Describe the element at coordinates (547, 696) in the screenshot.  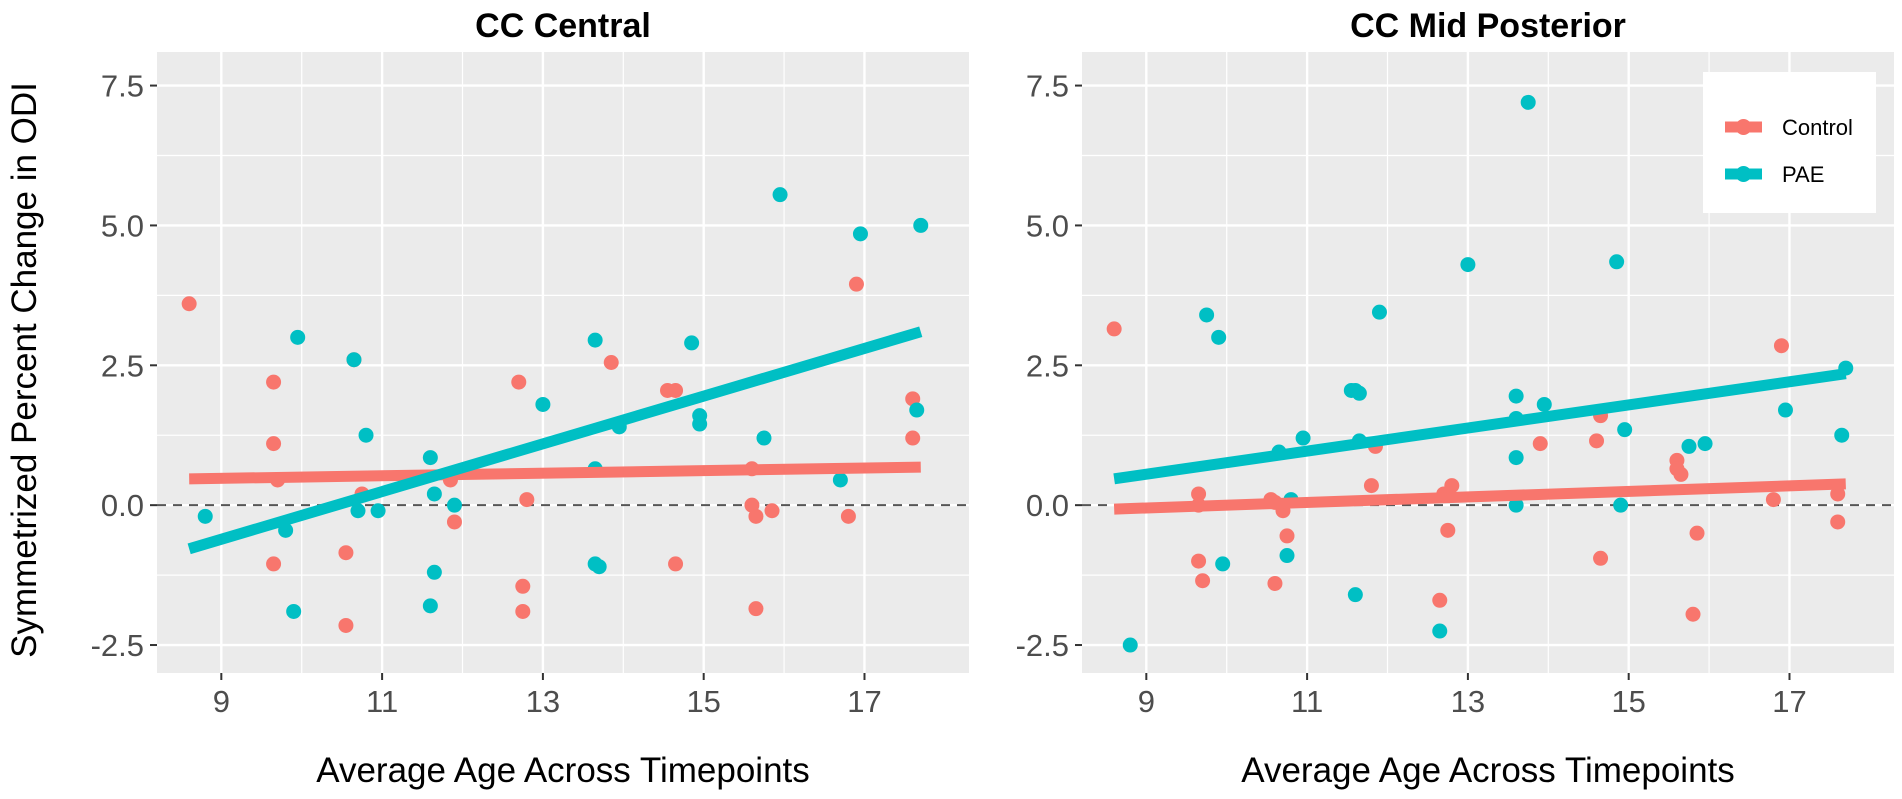
I see `x-tick-labels: 9 11 13 15 17` at that location.